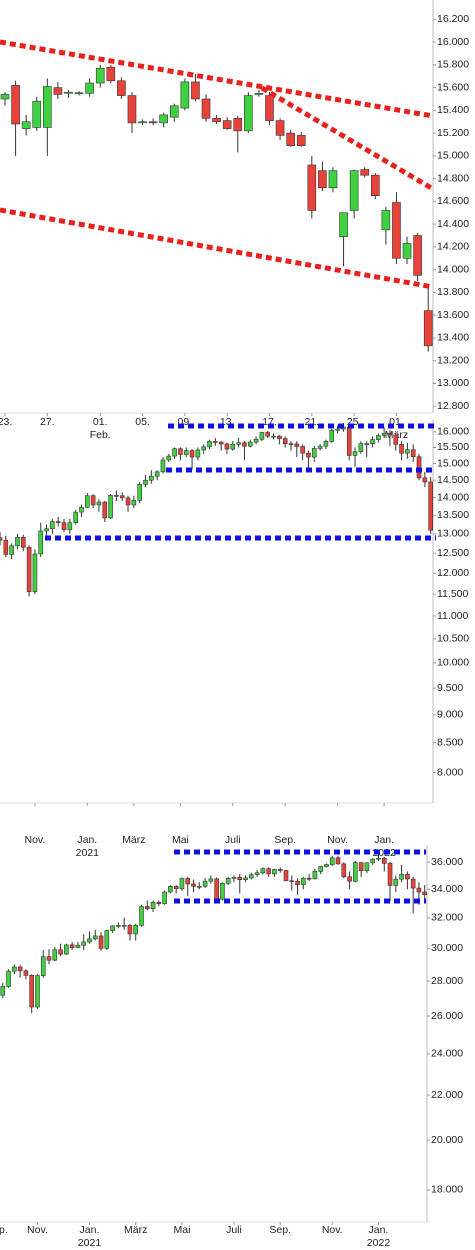 This screenshot has width=475, height=1250. What do you see at coordinates (453, 573) in the screenshot?
I see `y-tick-label: 12.000` at bounding box center [453, 573].